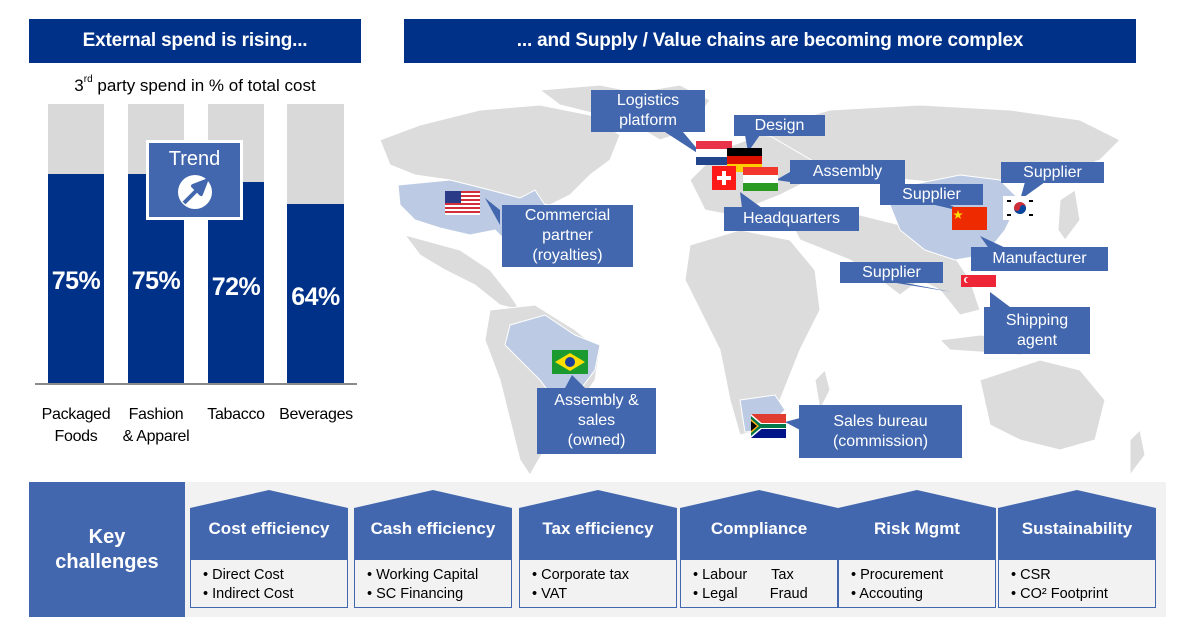  What do you see at coordinates (759, 528) in the screenshot?
I see `challenge-title: Compliance` at bounding box center [759, 528].